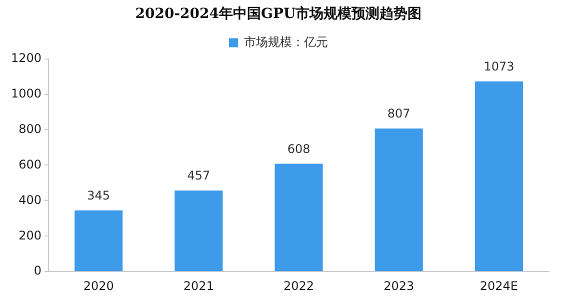 This screenshot has height=301, width=567. What do you see at coordinates (38, 271) in the screenshot?
I see `y-tick-label: 0` at bounding box center [38, 271].